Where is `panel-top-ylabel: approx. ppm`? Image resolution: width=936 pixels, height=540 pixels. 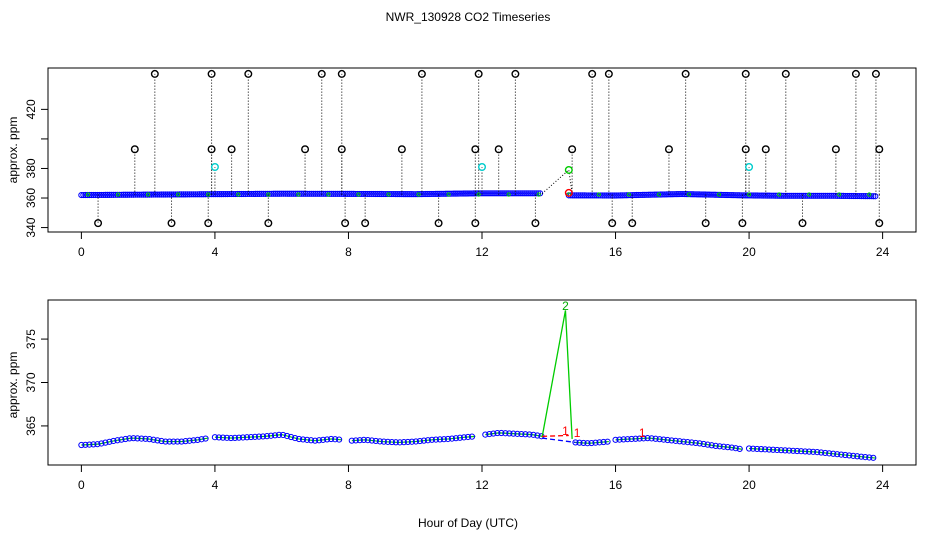
panel-top-ylabel: approx. ppm is located at coordinates (13, 150).